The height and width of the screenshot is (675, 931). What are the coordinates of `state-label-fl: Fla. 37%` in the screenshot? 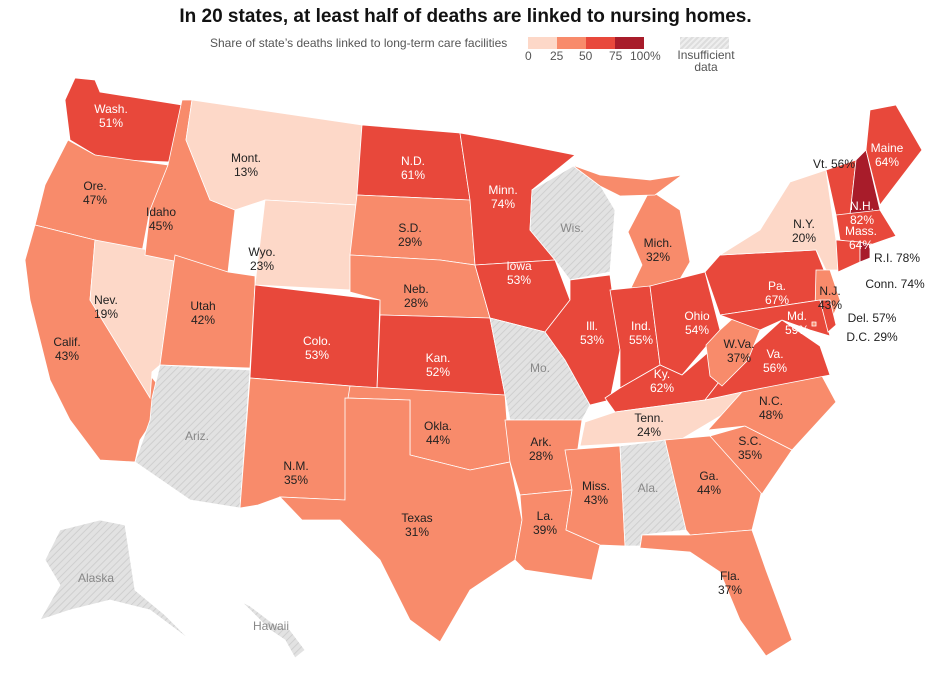 It's located at (730, 583).